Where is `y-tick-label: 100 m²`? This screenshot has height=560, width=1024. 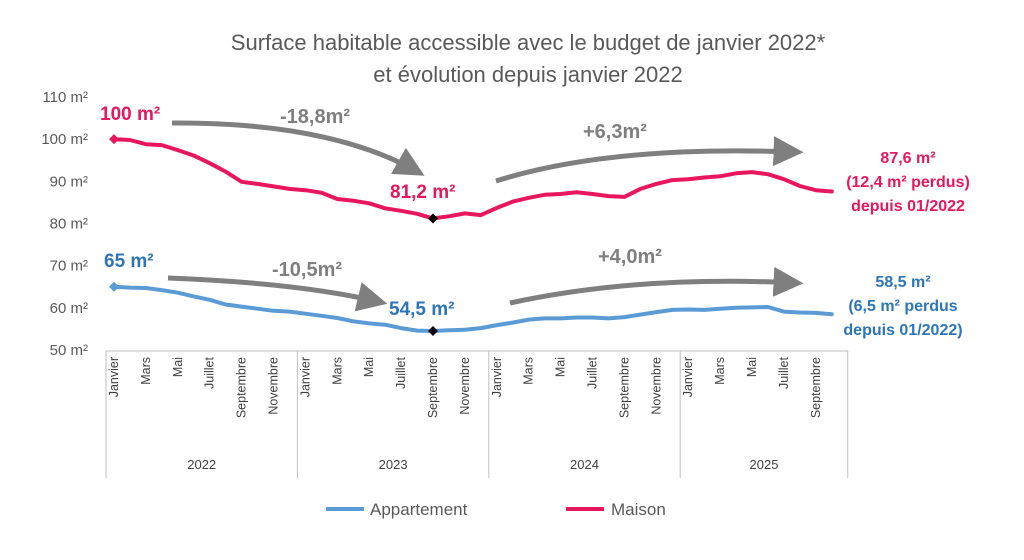 y-tick-label: 100 m² is located at coordinates (64, 139).